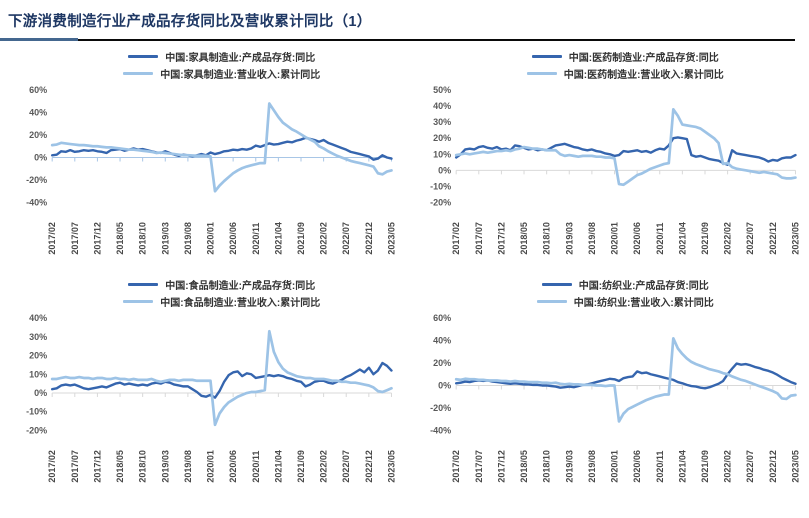 This screenshot has height=518, width=809. Describe the element at coordinates (203, 65) in the screenshot. I see `legend-furniture: 中国:家具制造业:产成品存货:同比 中国:家具制造业:营业收入:累计同比` at that location.